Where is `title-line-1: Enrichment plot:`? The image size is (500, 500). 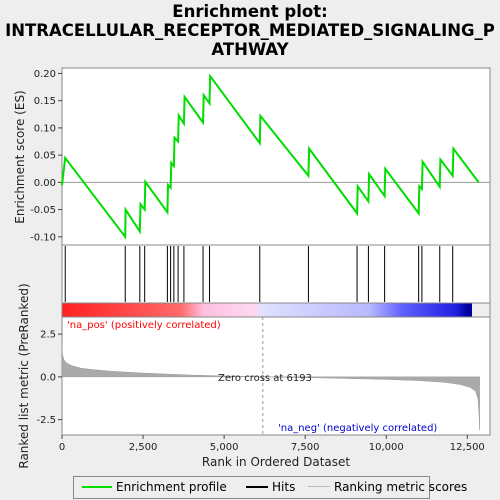
title-line-1: Enrichment plot: is located at coordinates (250, 11).